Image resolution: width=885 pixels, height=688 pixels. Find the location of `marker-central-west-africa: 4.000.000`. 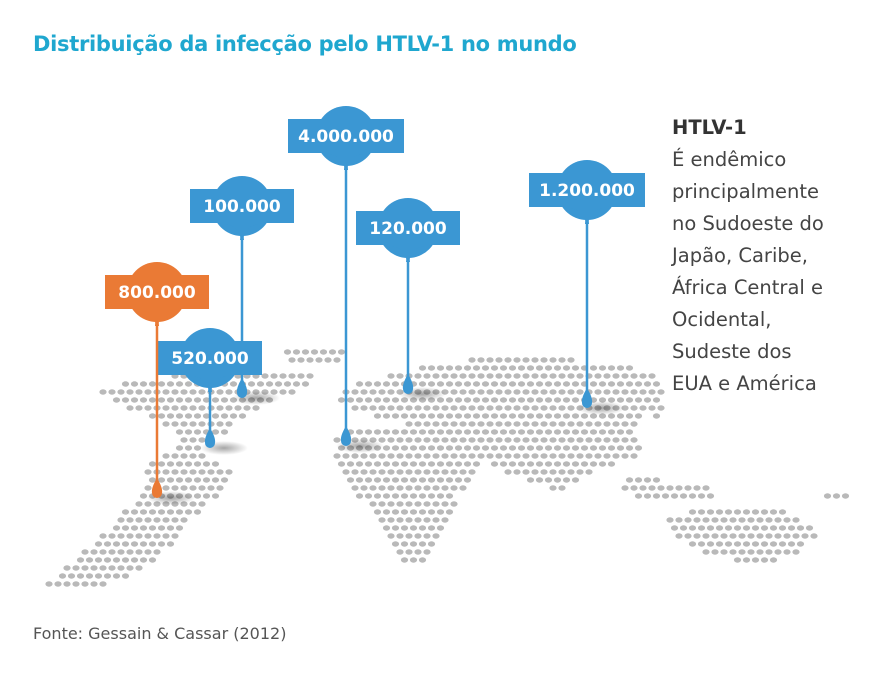

marker-central-west-africa: 4.000.000 is located at coordinates (346, 279).